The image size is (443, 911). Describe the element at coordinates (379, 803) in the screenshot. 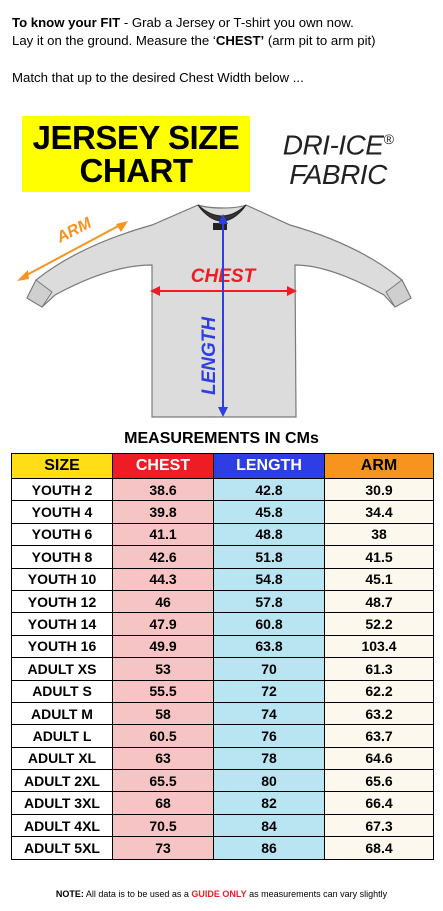

I see `cell-arm: 66.4` at that location.